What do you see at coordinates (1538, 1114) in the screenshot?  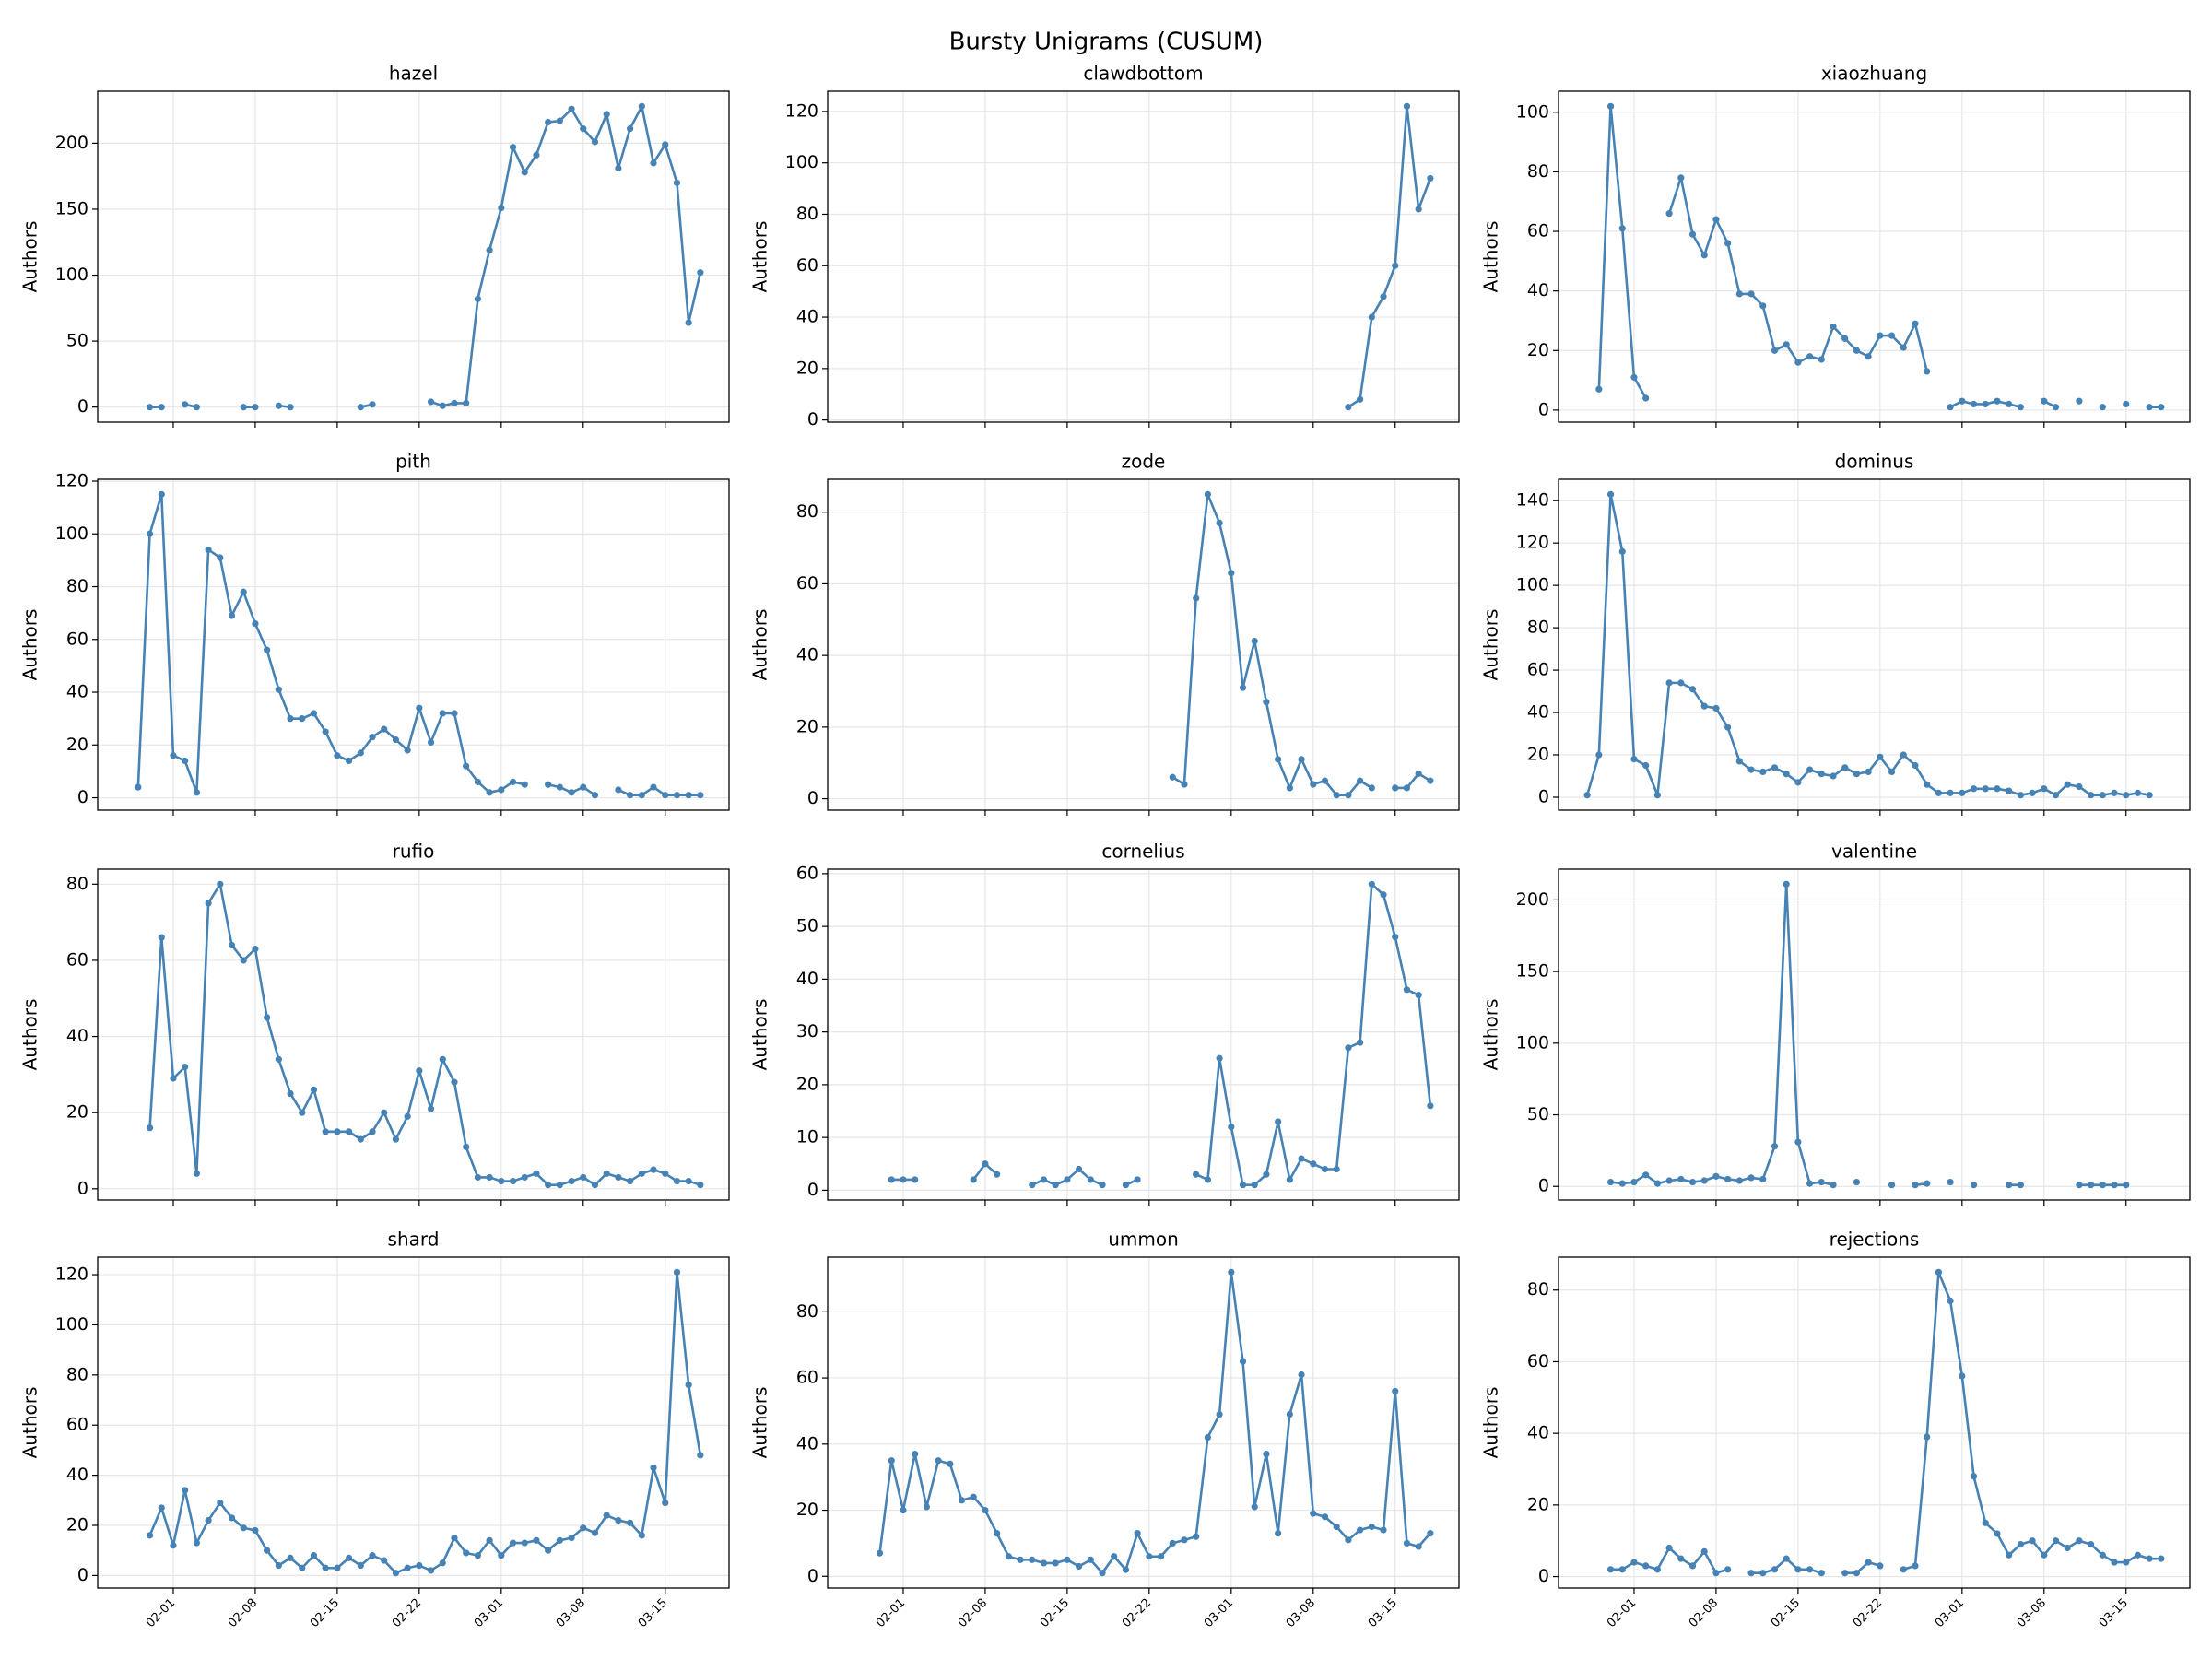 I see `y-tick-label: 50` at bounding box center [1538, 1114].